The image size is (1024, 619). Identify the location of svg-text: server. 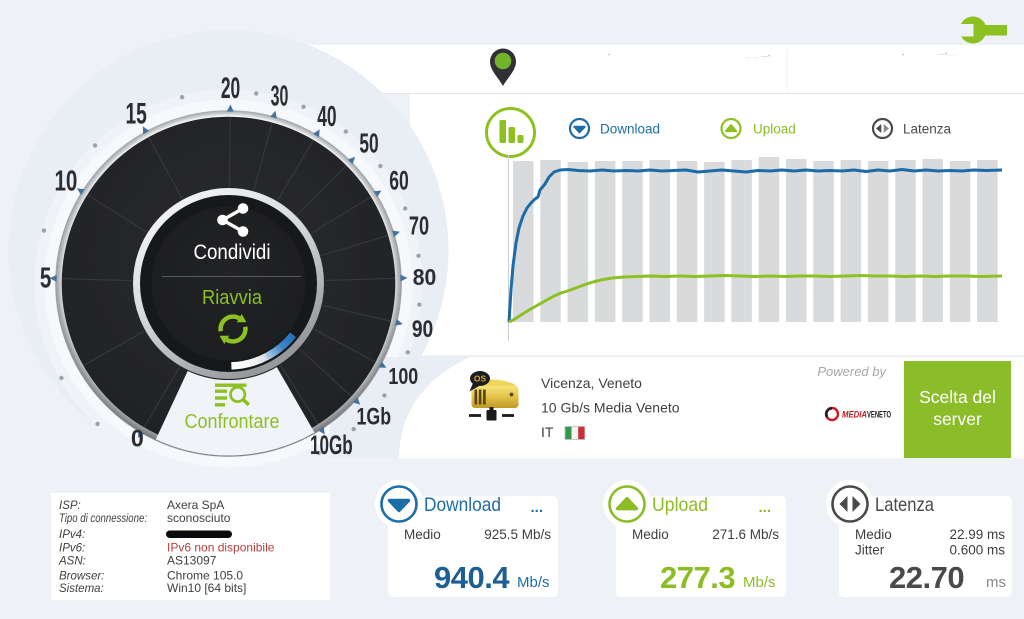
(957, 419).